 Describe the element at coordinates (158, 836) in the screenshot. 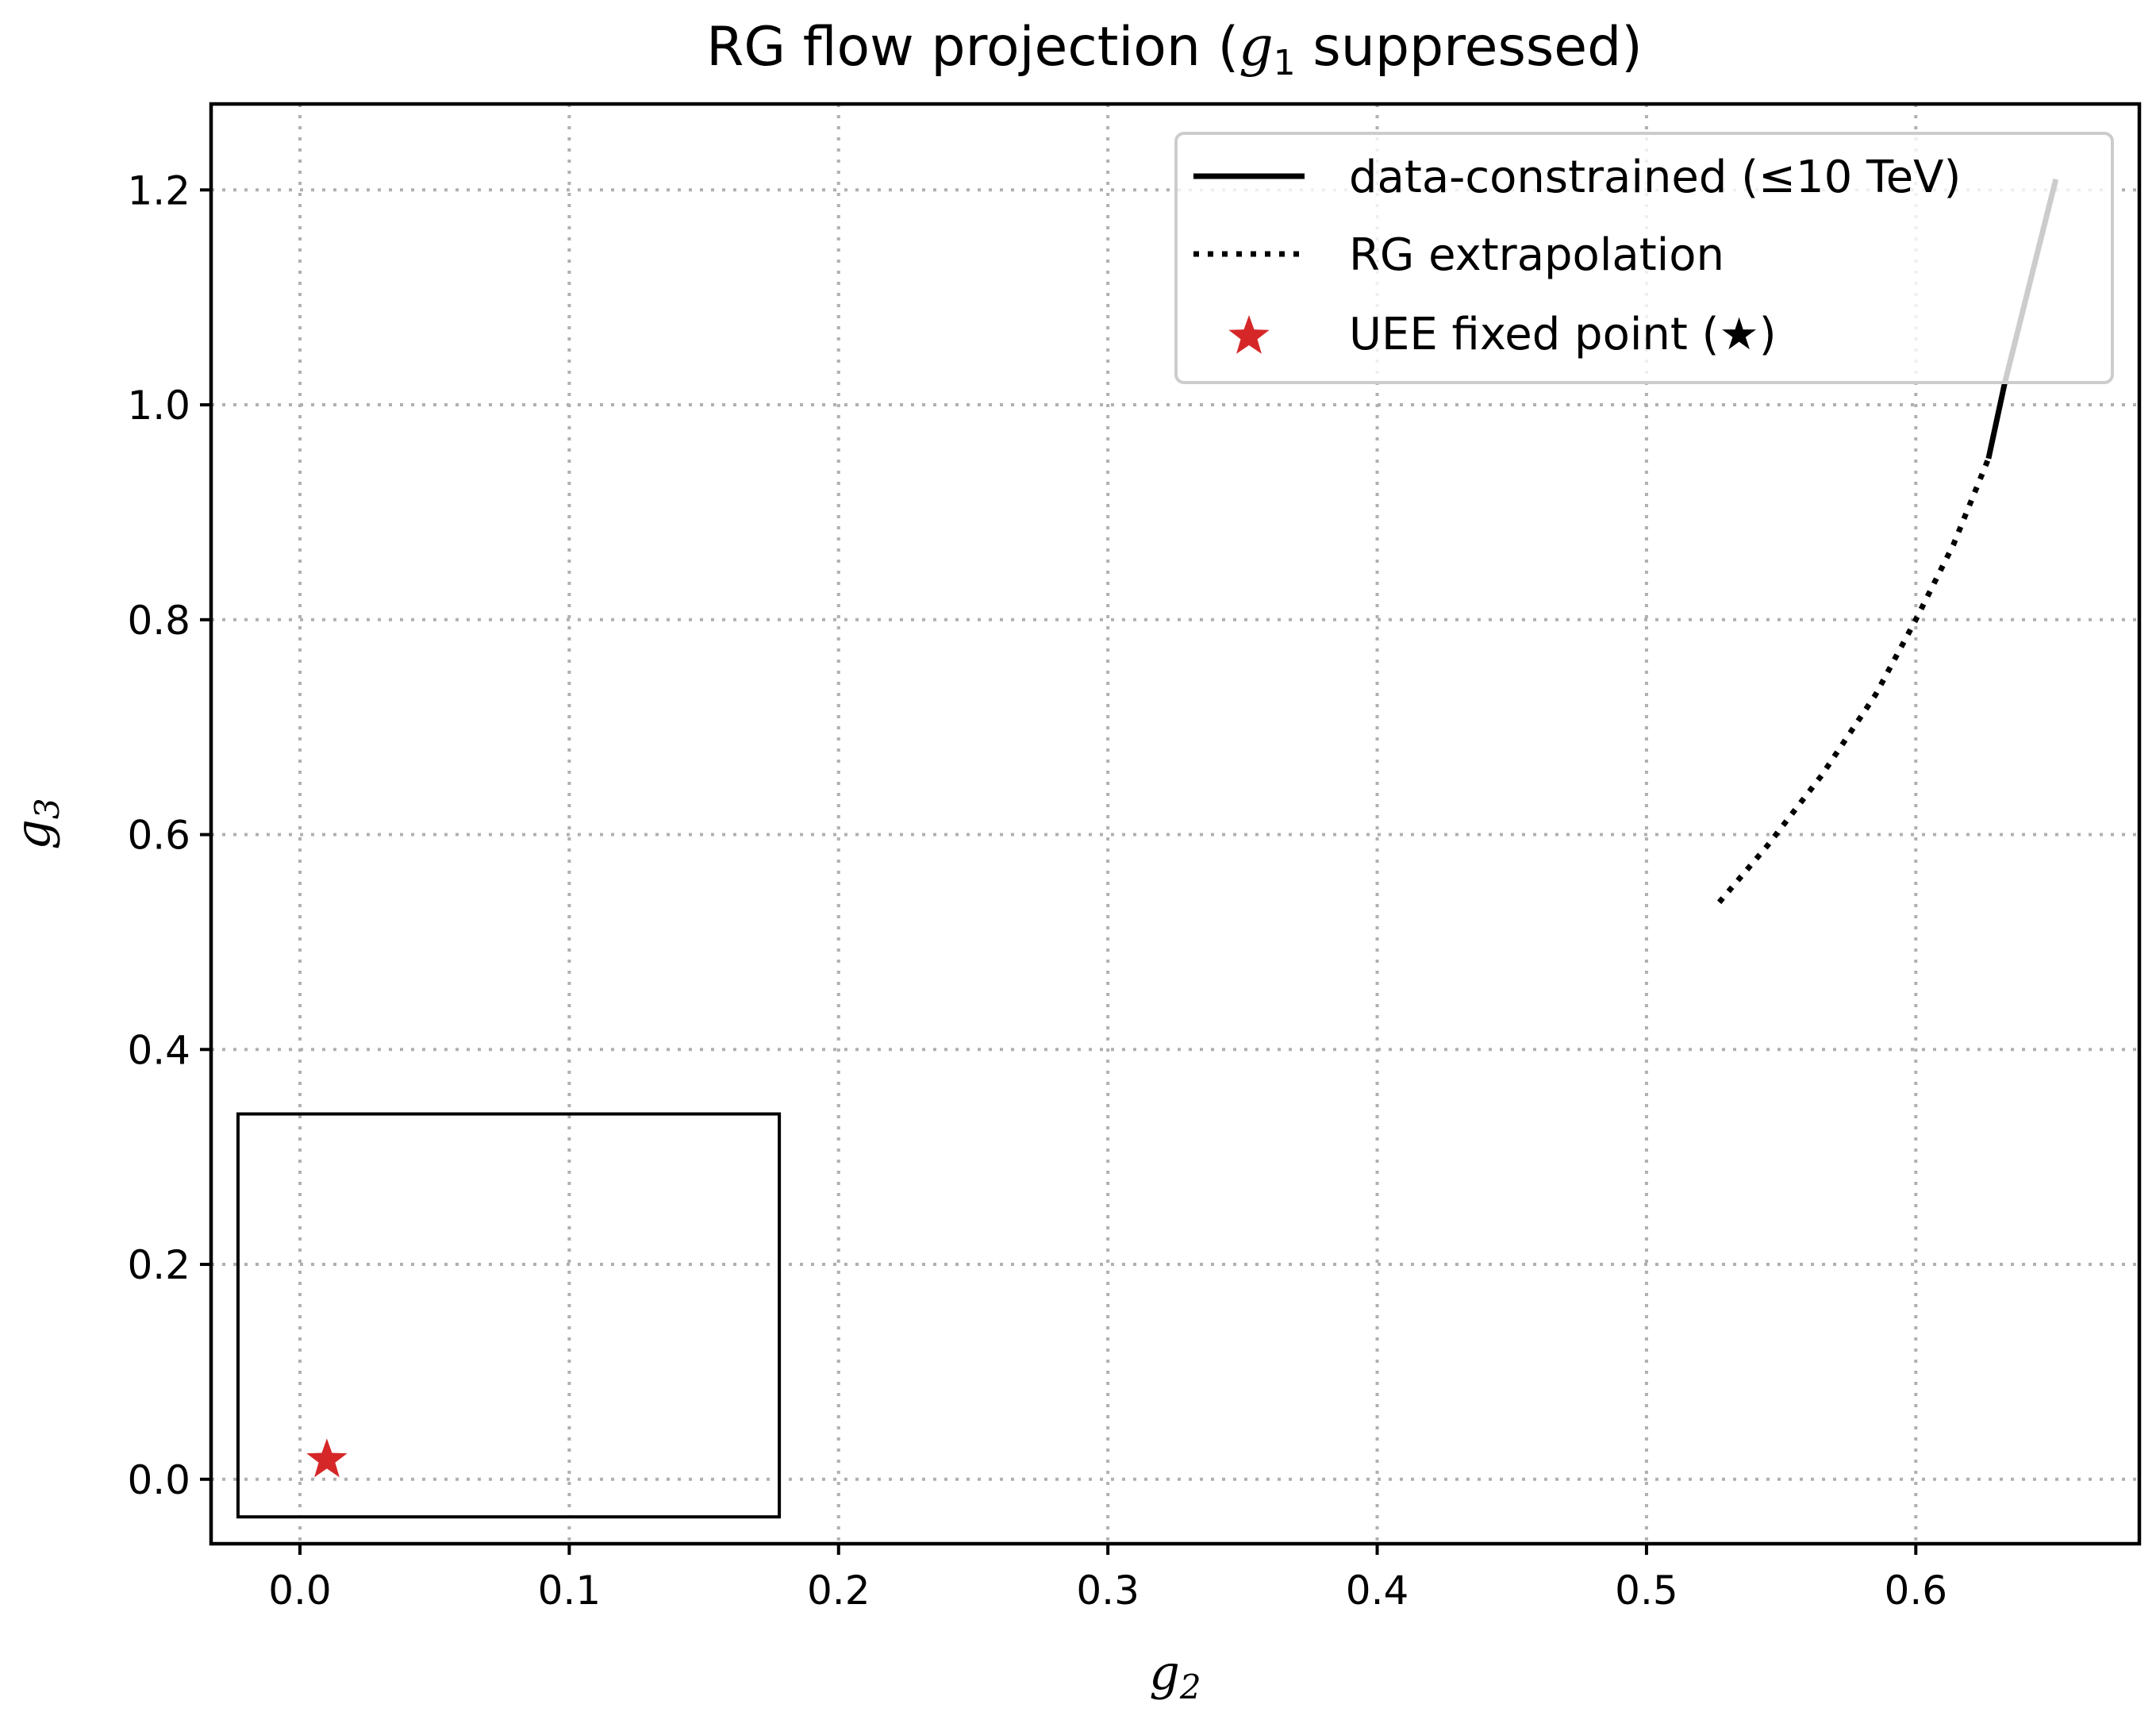

I see `y-tick-label: 0.6` at that location.